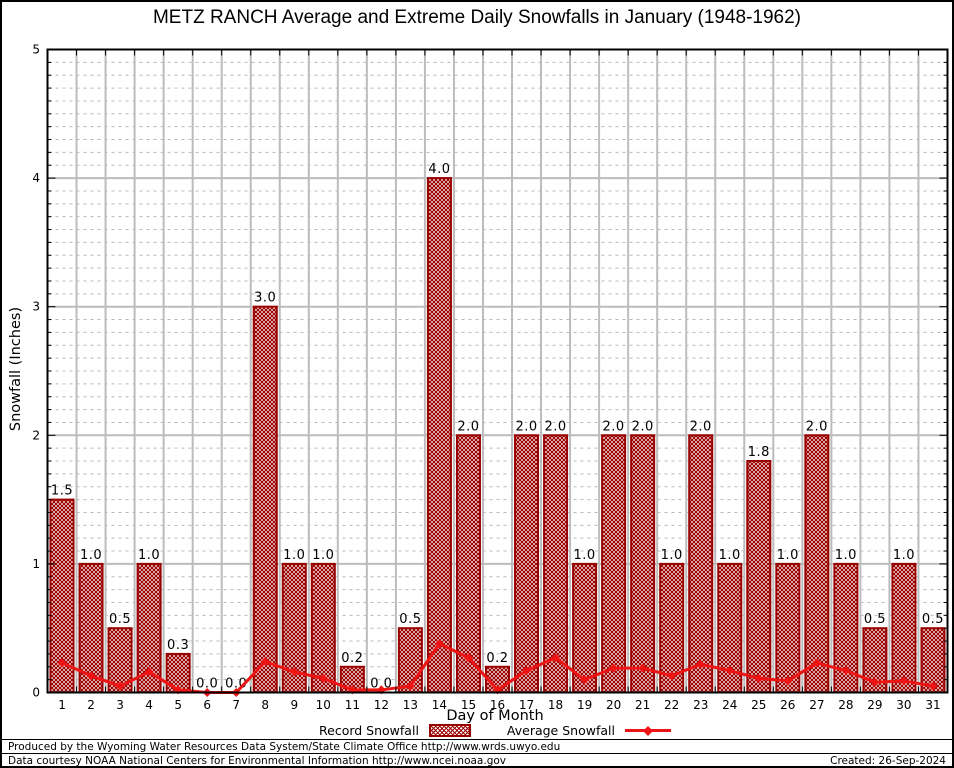 The width and height of the screenshot is (954, 768). I want to click on x-tick-label-29: 29, so click(874, 705).